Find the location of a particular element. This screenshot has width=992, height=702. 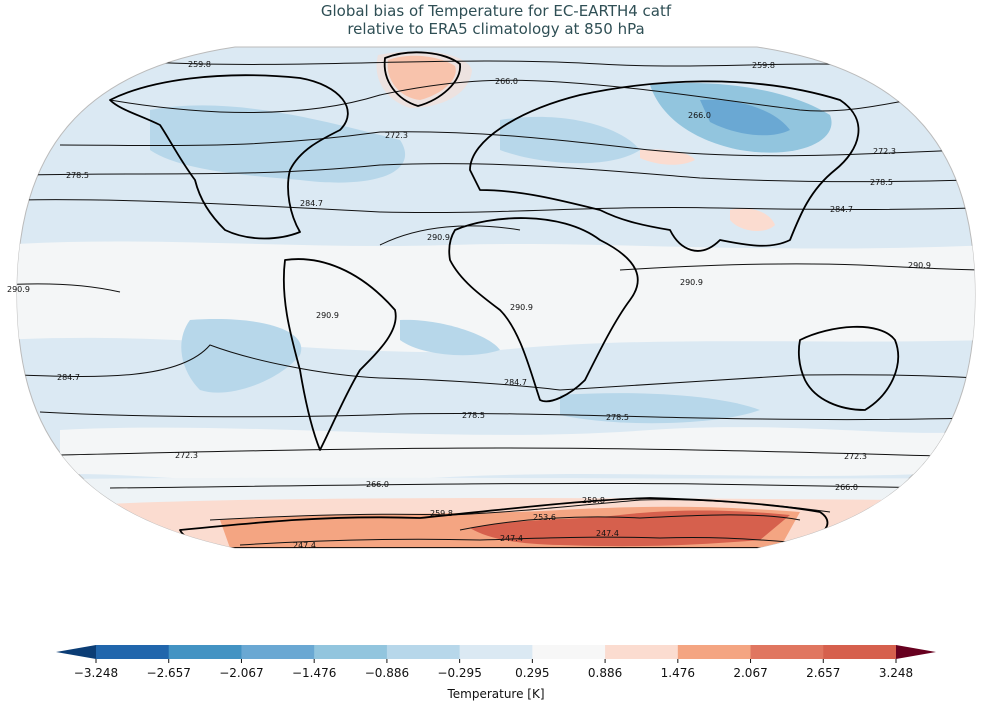

contour-284-north is located at coordinates (497, 206).